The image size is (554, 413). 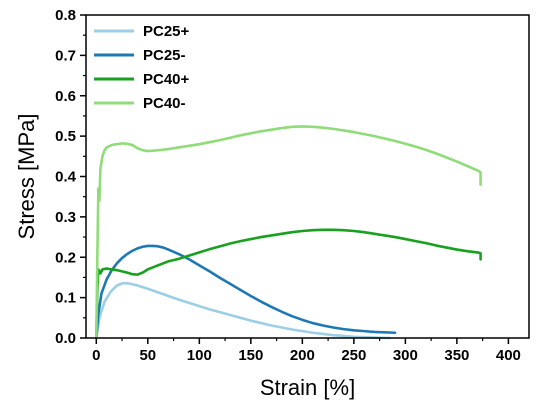 What do you see at coordinates (164, 55) in the screenshot?
I see `legend-label: PC25-` at bounding box center [164, 55].